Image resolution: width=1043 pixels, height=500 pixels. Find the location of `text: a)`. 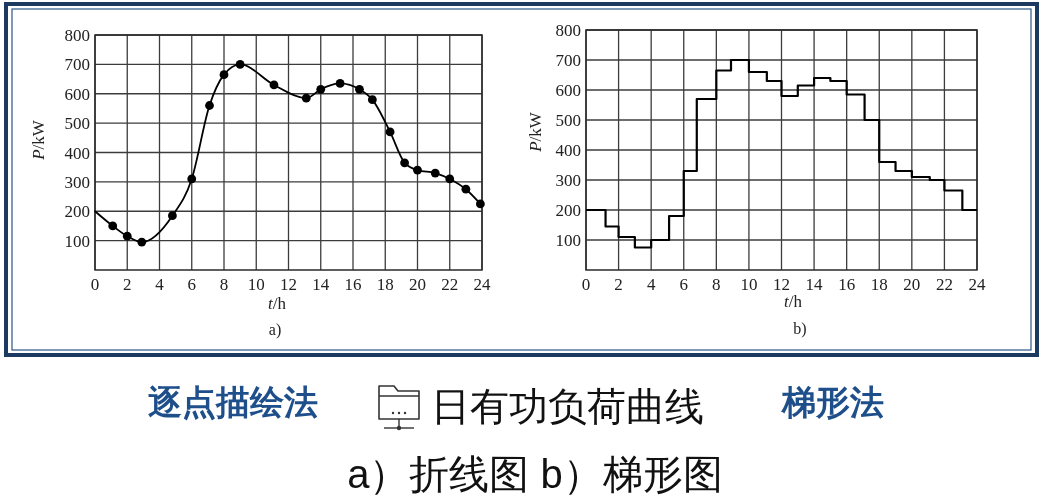

text: a) is located at coordinates (275, 330).